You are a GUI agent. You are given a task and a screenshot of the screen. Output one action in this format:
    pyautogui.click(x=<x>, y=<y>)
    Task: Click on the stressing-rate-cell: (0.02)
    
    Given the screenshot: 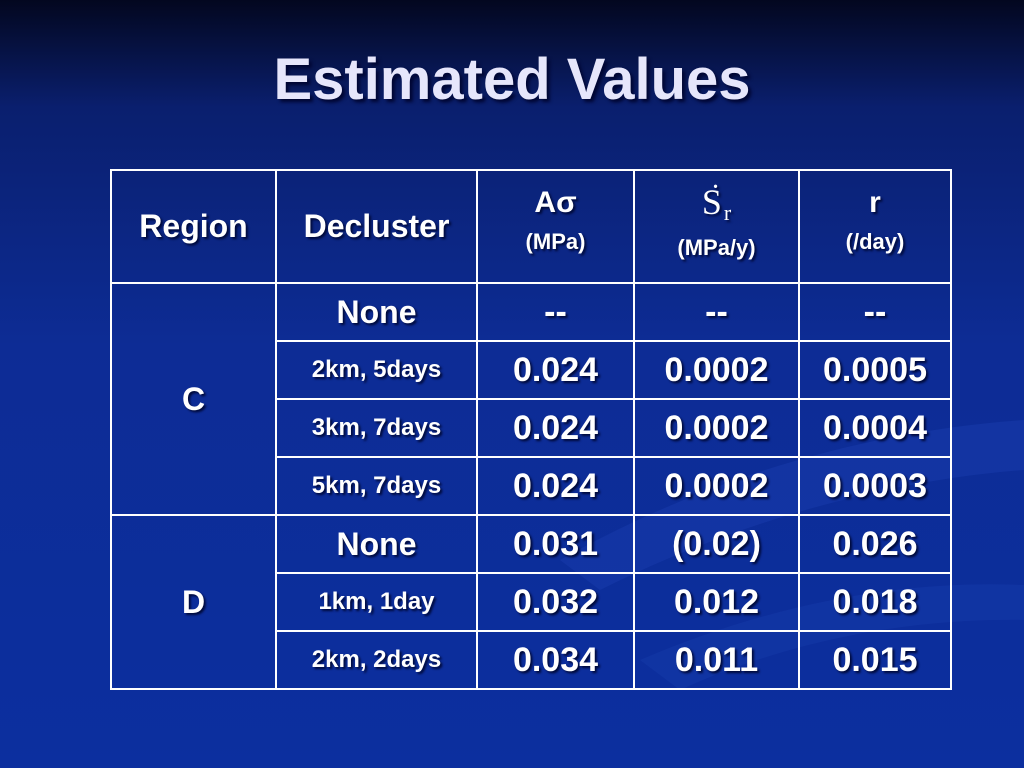 What is the action you would take?
    pyautogui.click(x=716, y=544)
    